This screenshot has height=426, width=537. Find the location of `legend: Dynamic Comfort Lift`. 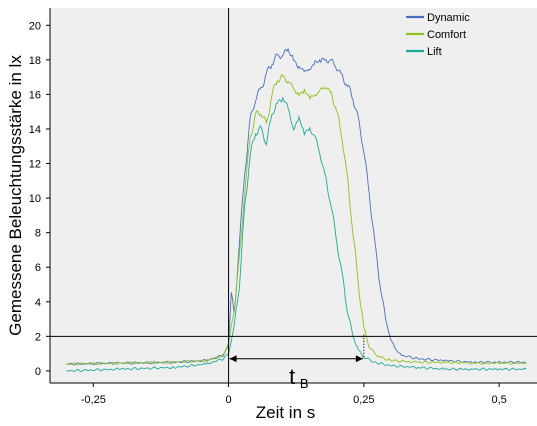

legend: Dynamic Comfort Lift is located at coordinates (438, 35).